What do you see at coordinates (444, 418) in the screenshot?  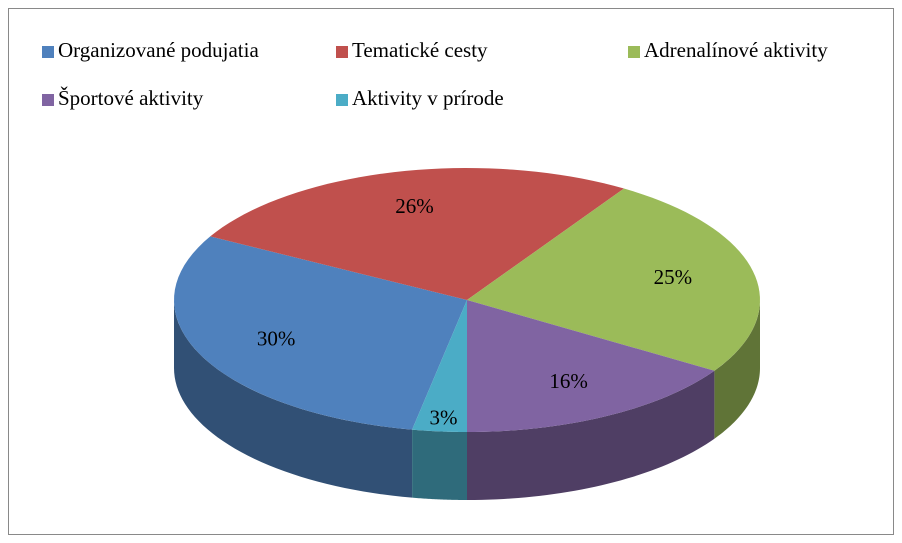 I see `data-label: 3%` at bounding box center [444, 418].